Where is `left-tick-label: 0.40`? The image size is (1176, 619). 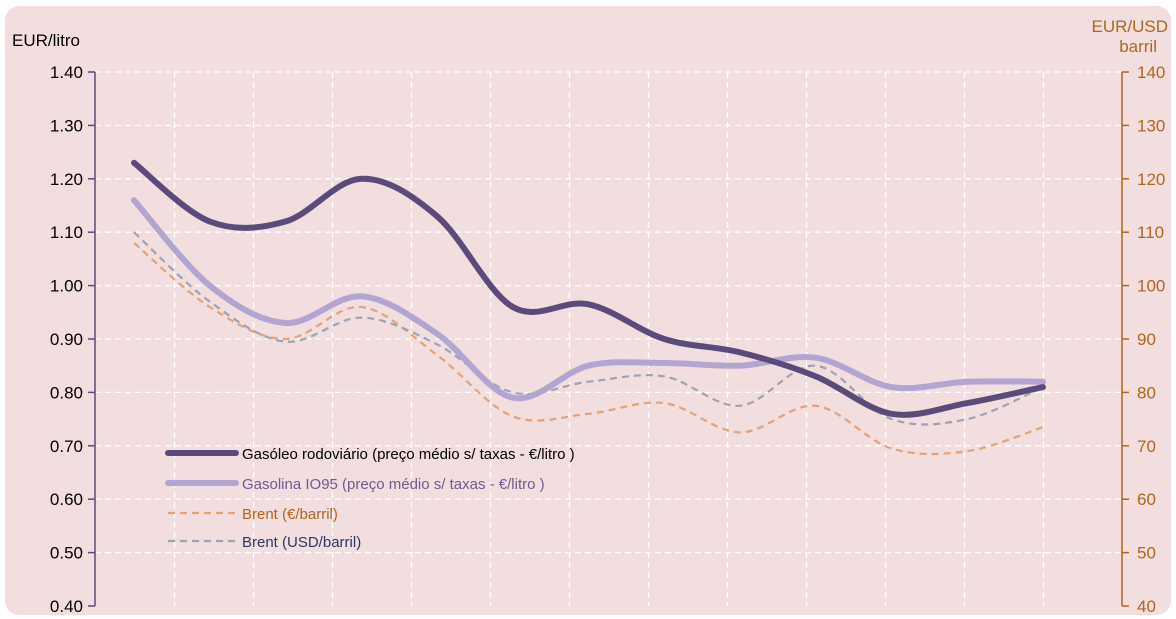 left-tick-label: 0.40 is located at coordinates (66, 606).